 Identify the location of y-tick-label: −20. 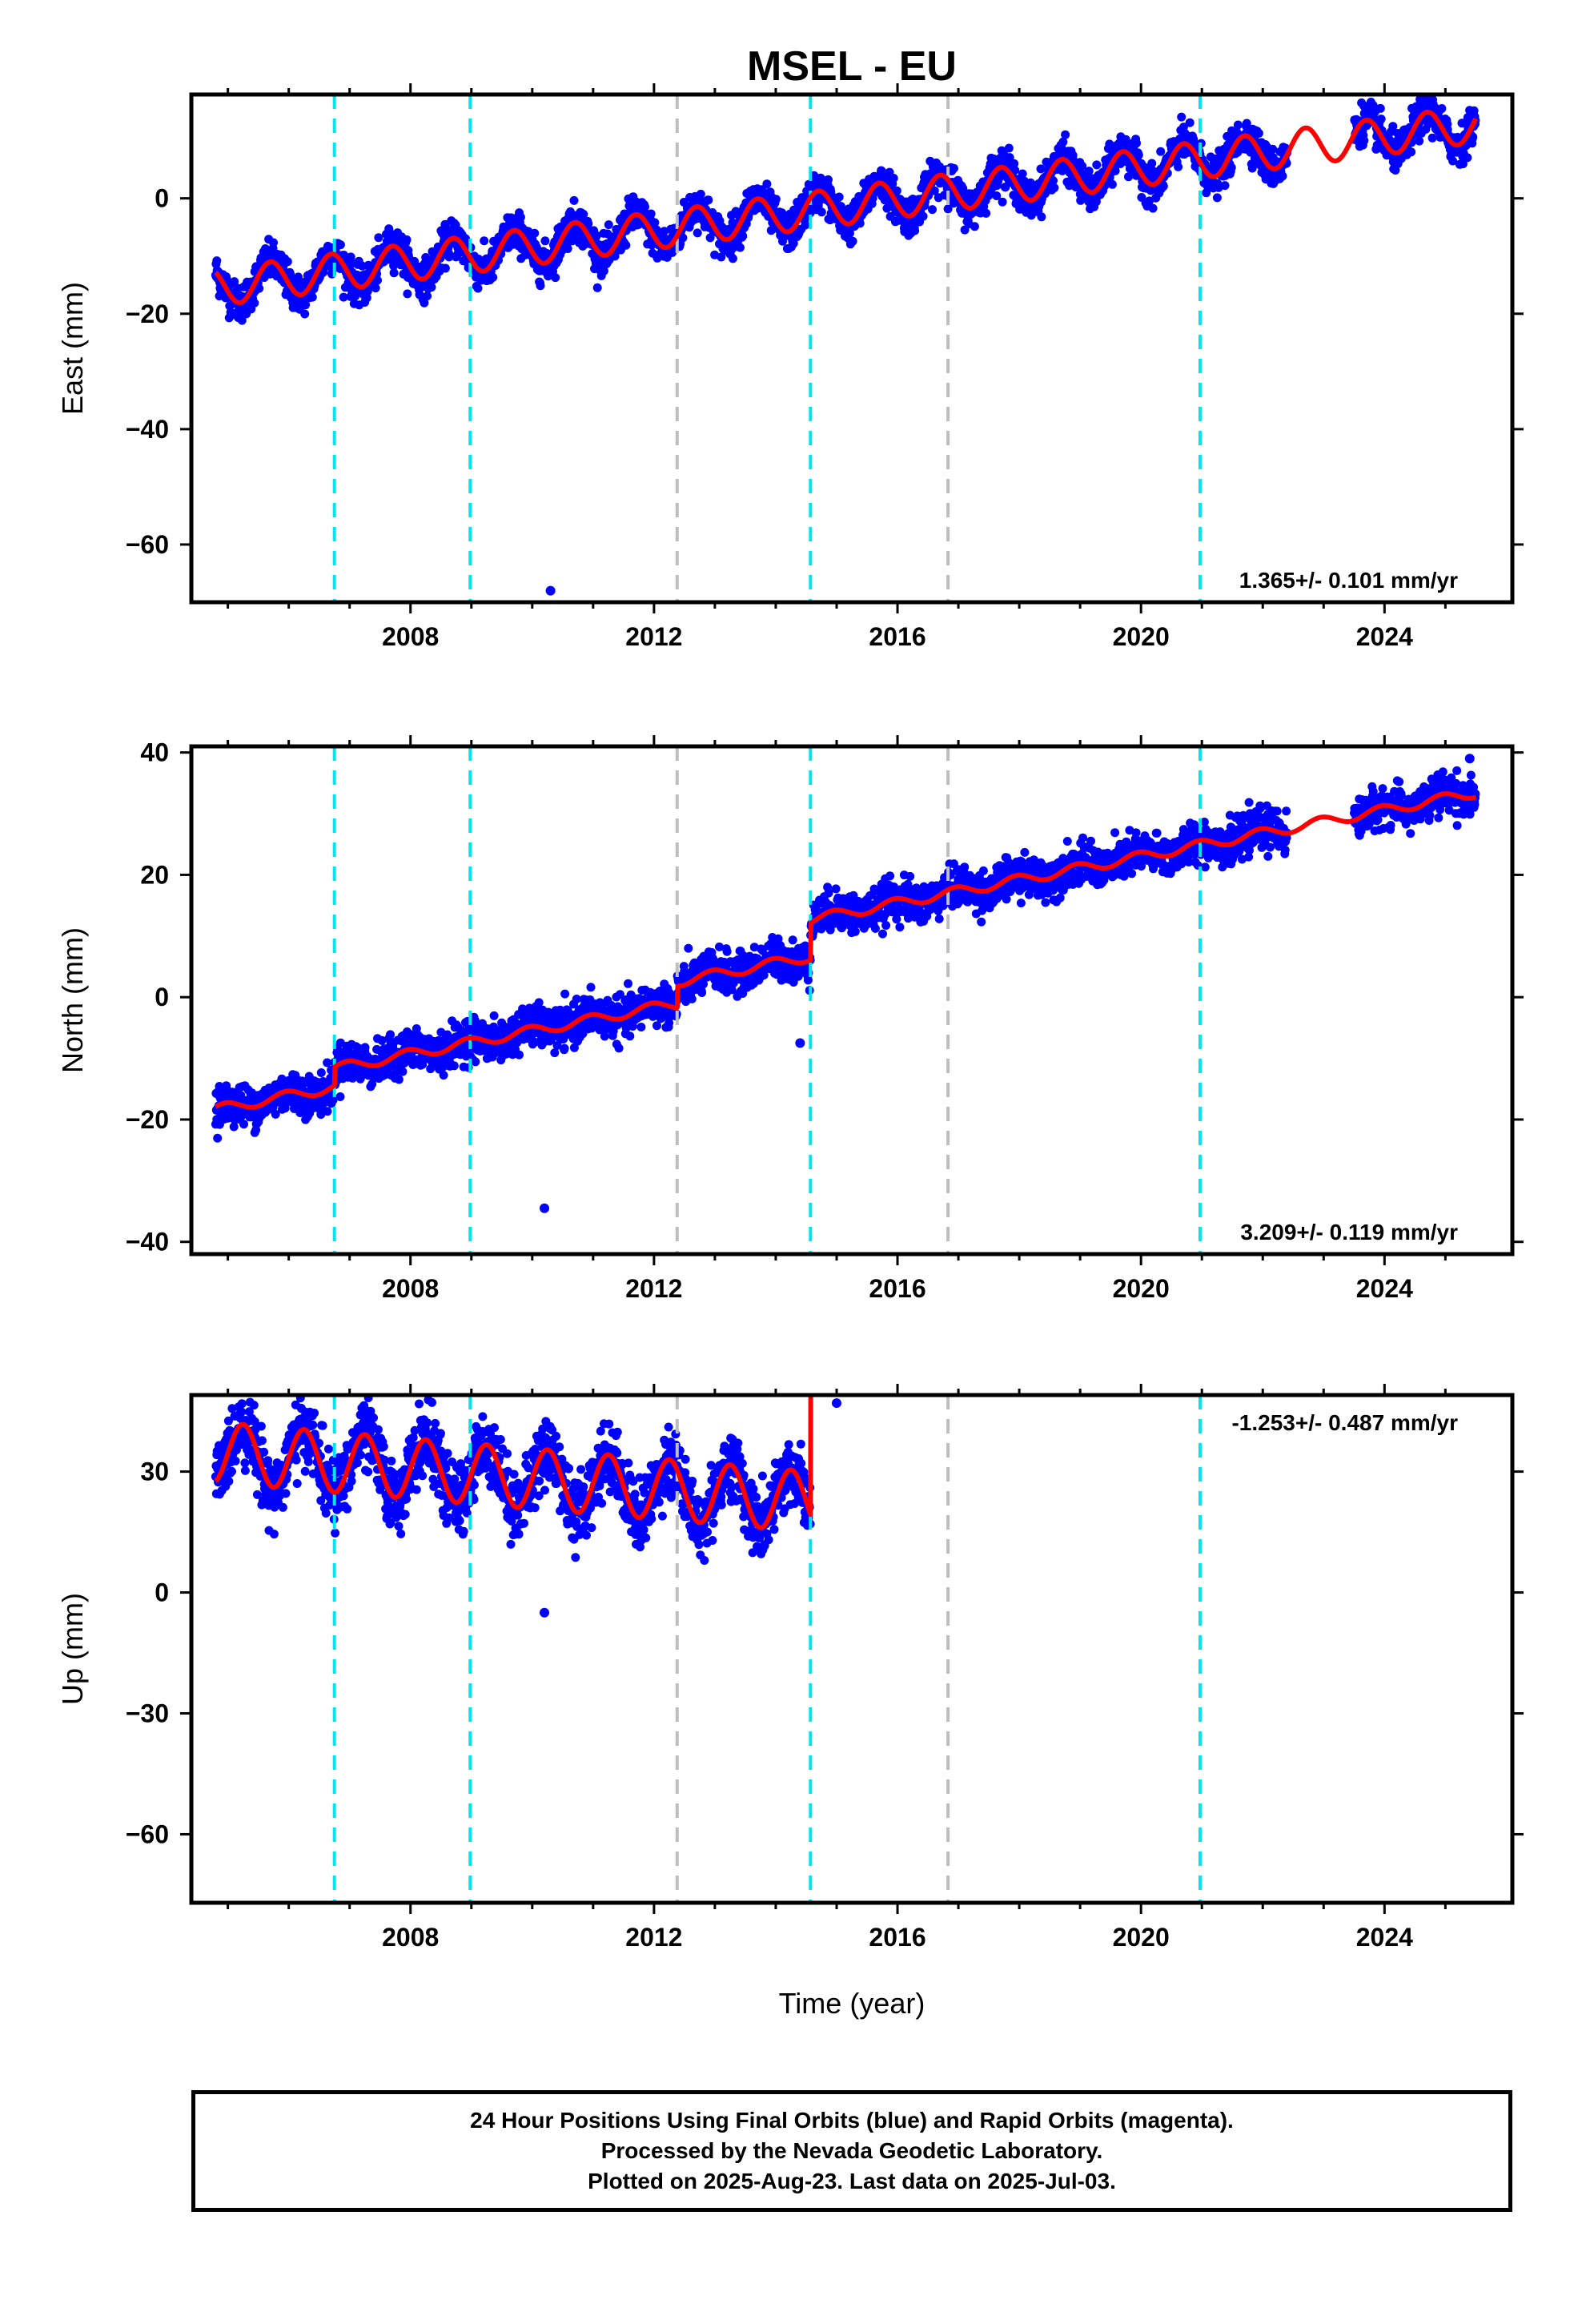
(147, 314).